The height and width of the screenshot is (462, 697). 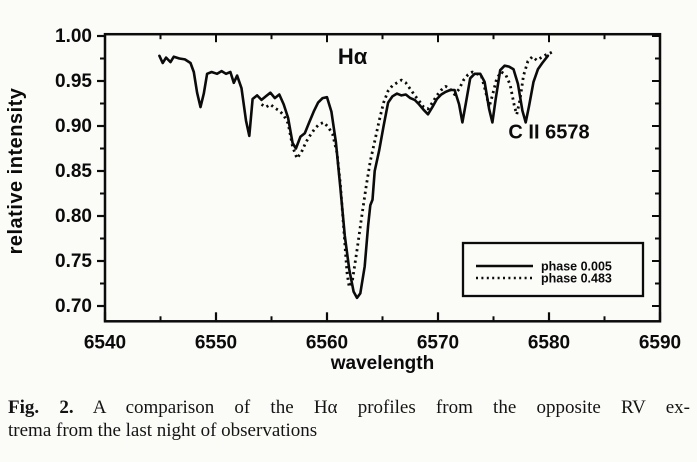 I want to click on y-tick-label: 0.80, so click(x=73, y=216).